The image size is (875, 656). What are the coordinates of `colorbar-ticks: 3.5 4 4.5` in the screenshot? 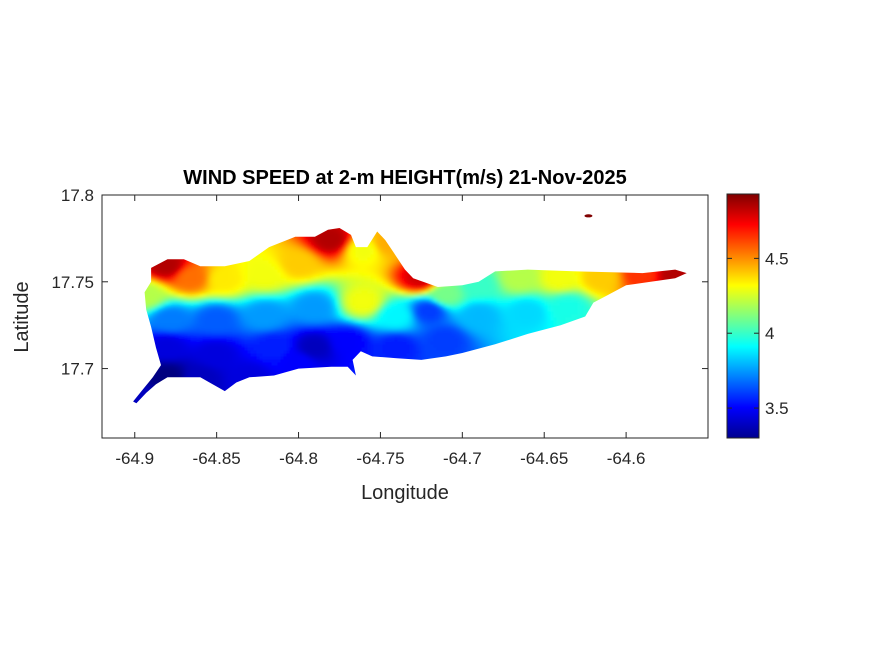 It's located at (758, 333).